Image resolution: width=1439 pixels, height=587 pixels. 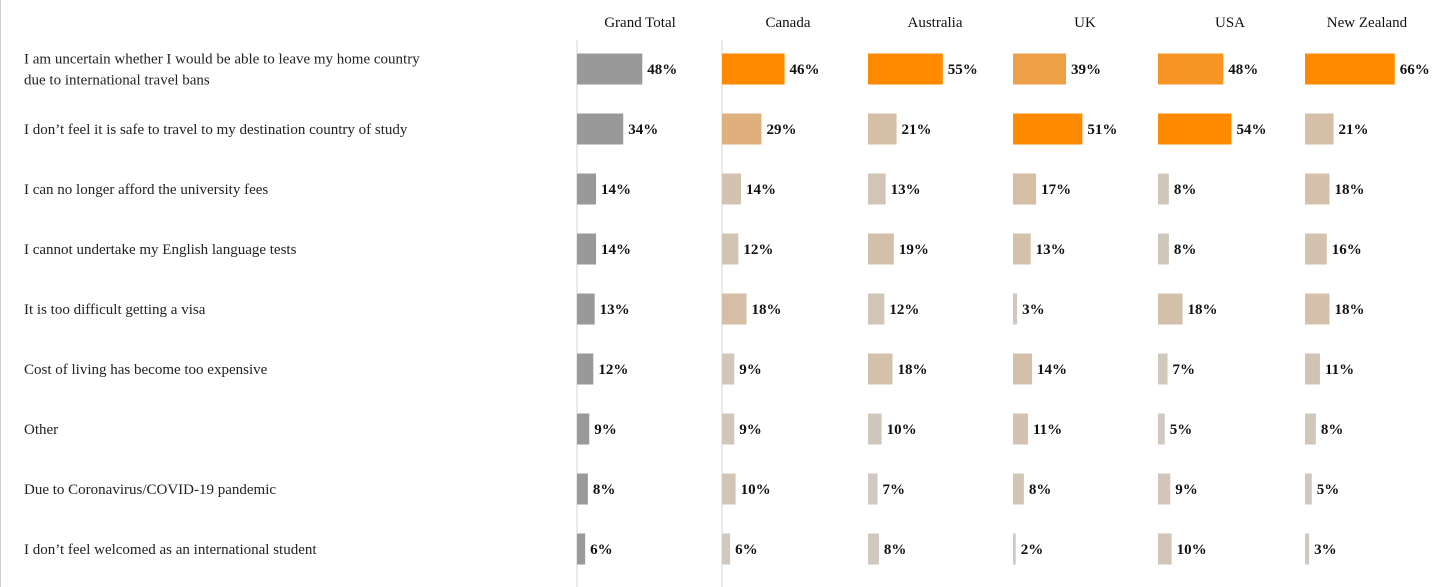 I want to click on value-label-usa-row-8: 9%, so click(x=1186, y=490).